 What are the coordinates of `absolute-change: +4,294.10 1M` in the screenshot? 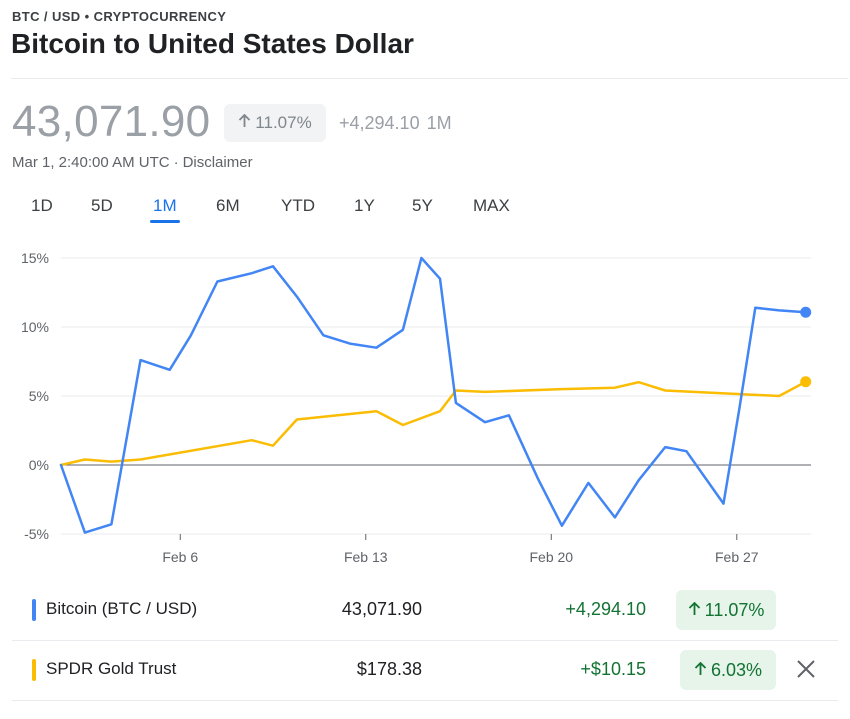 It's located at (394, 123).